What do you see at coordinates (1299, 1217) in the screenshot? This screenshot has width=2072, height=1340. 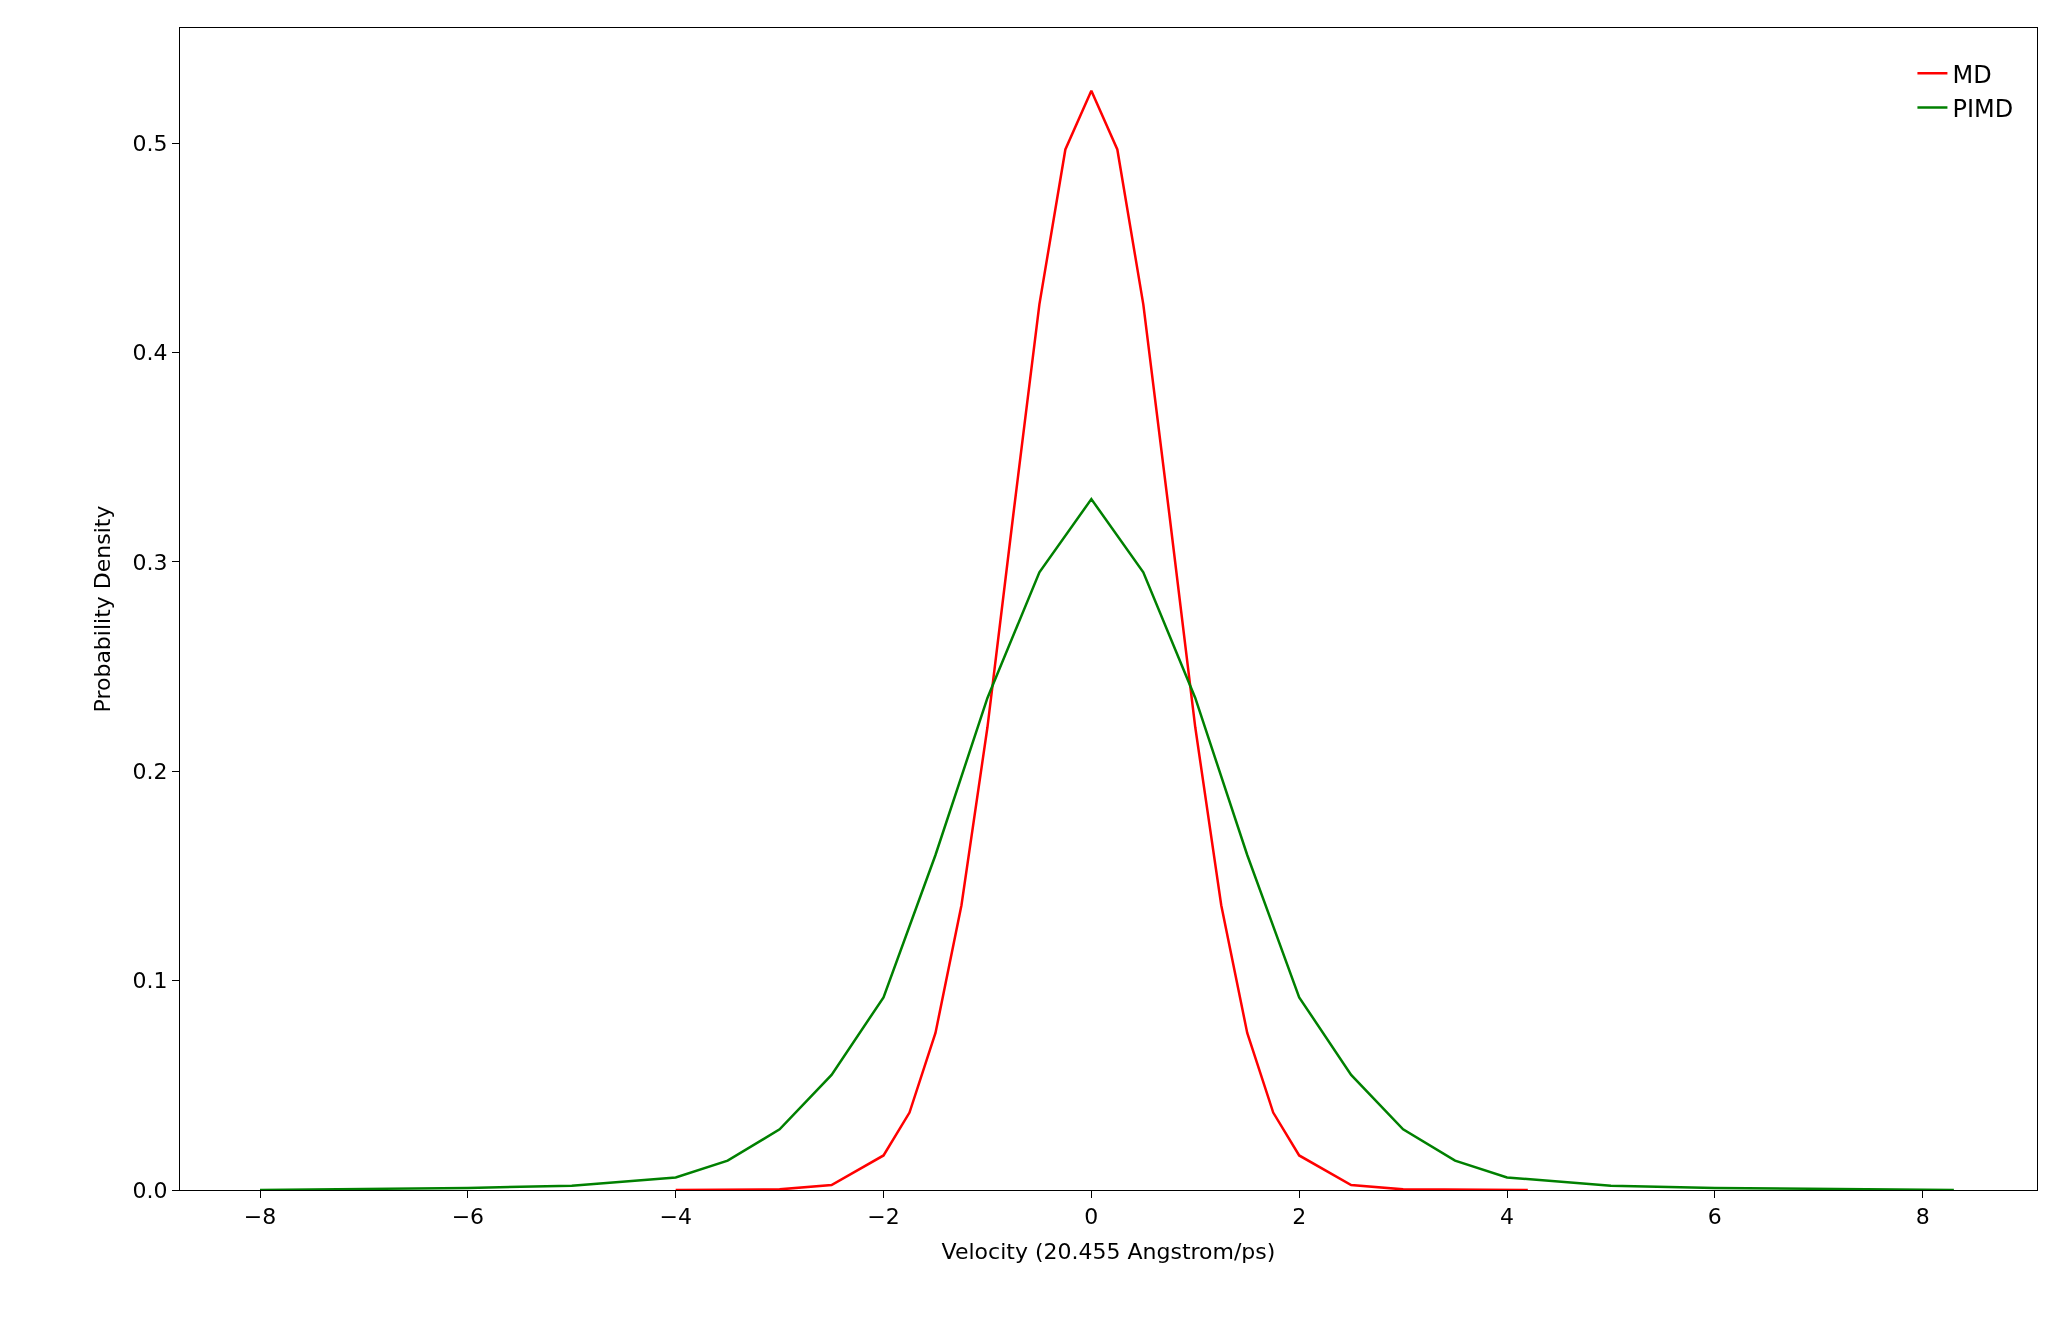 I see `x-tick-label: 2` at bounding box center [1299, 1217].